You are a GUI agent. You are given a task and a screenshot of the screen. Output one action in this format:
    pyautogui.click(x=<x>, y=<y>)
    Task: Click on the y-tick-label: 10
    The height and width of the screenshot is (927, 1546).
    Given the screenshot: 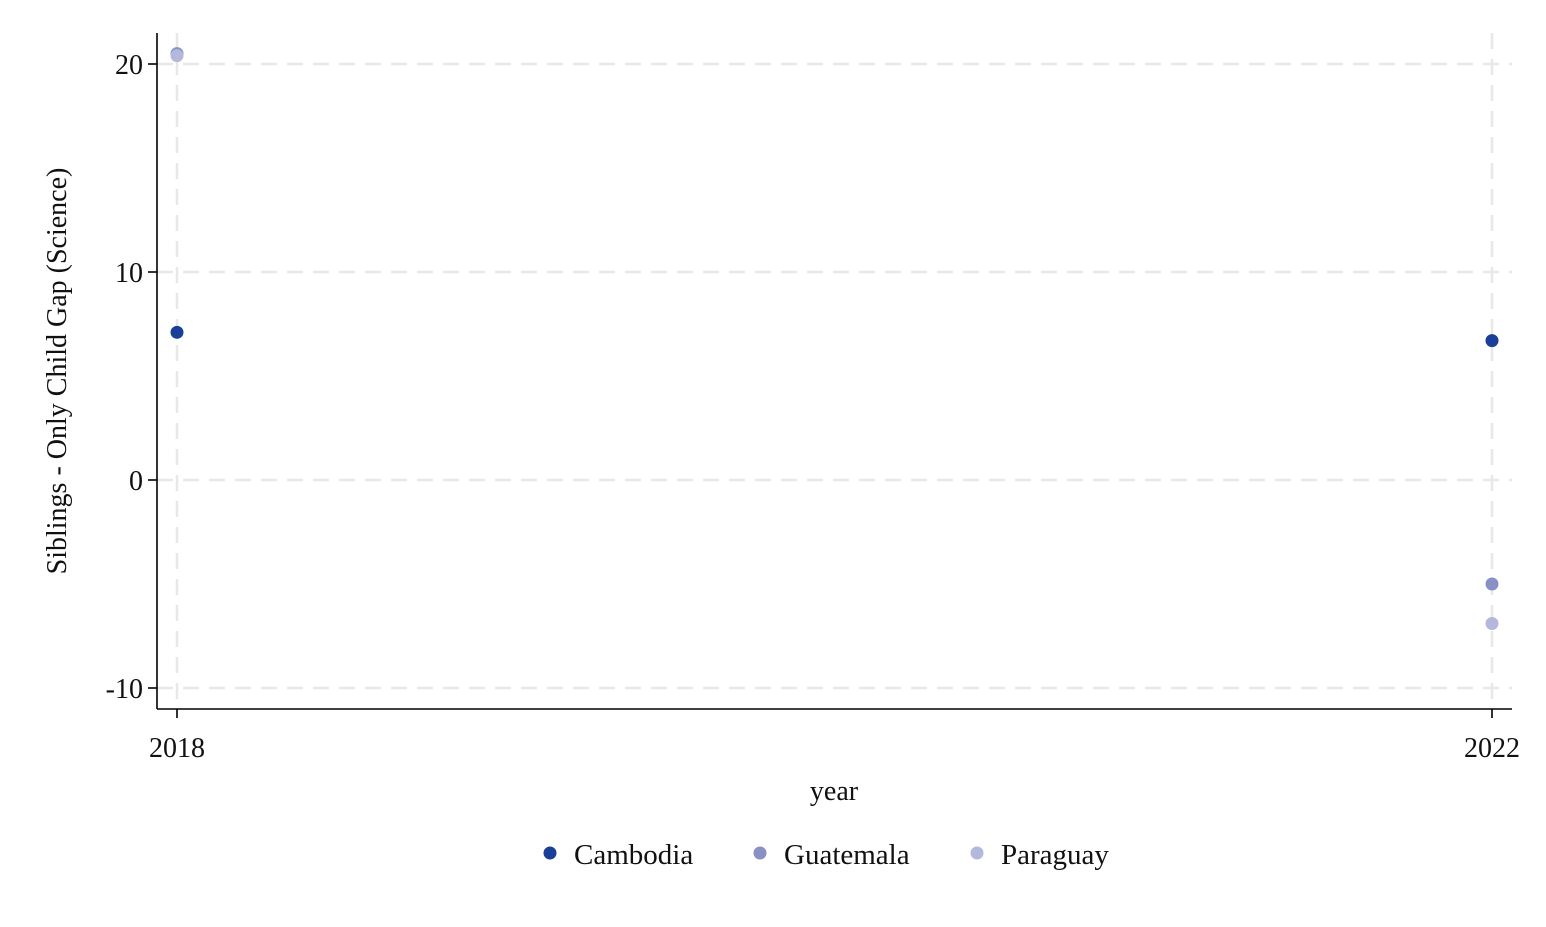 What is the action you would take?
    pyautogui.click(x=129, y=273)
    